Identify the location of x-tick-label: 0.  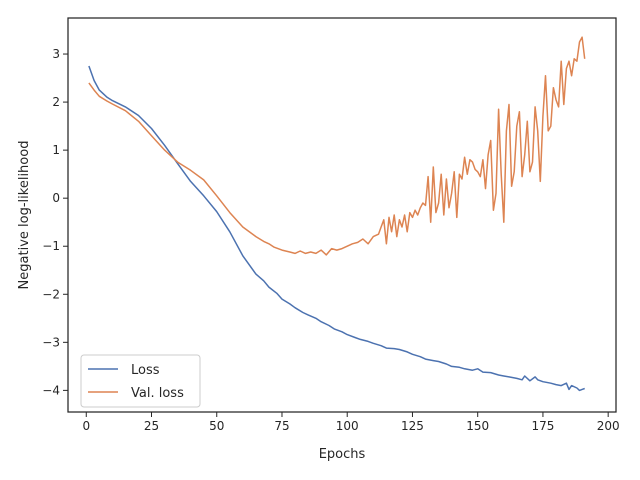
(86, 426).